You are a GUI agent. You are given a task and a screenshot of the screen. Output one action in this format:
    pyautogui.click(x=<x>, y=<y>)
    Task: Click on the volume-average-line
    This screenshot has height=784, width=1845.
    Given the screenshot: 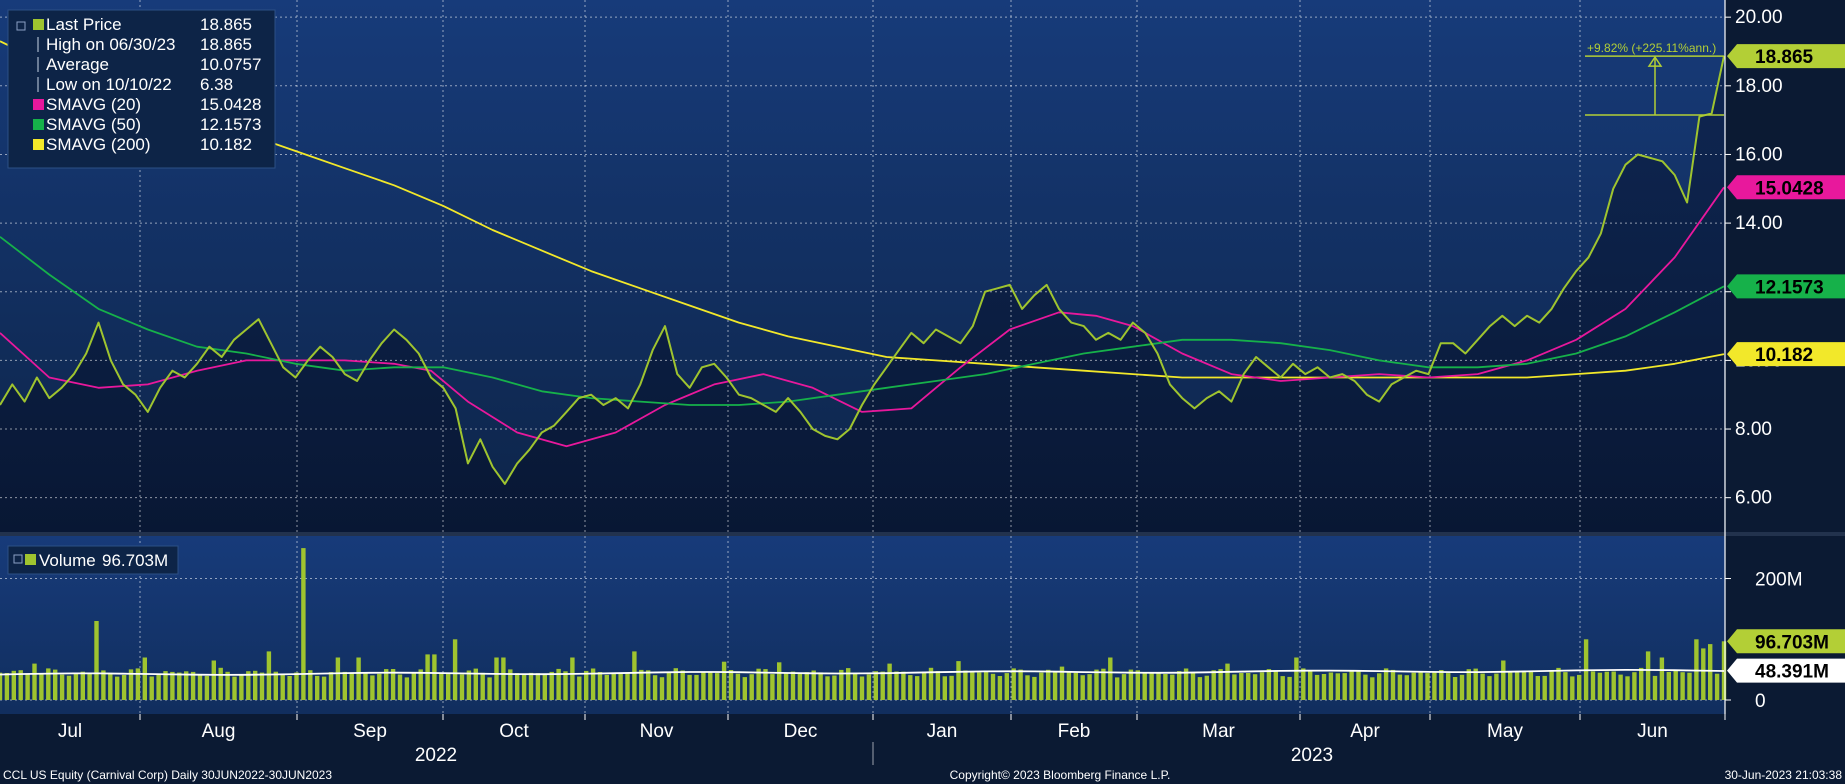 What is the action you would take?
    pyautogui.click(x=862, y=672)
    